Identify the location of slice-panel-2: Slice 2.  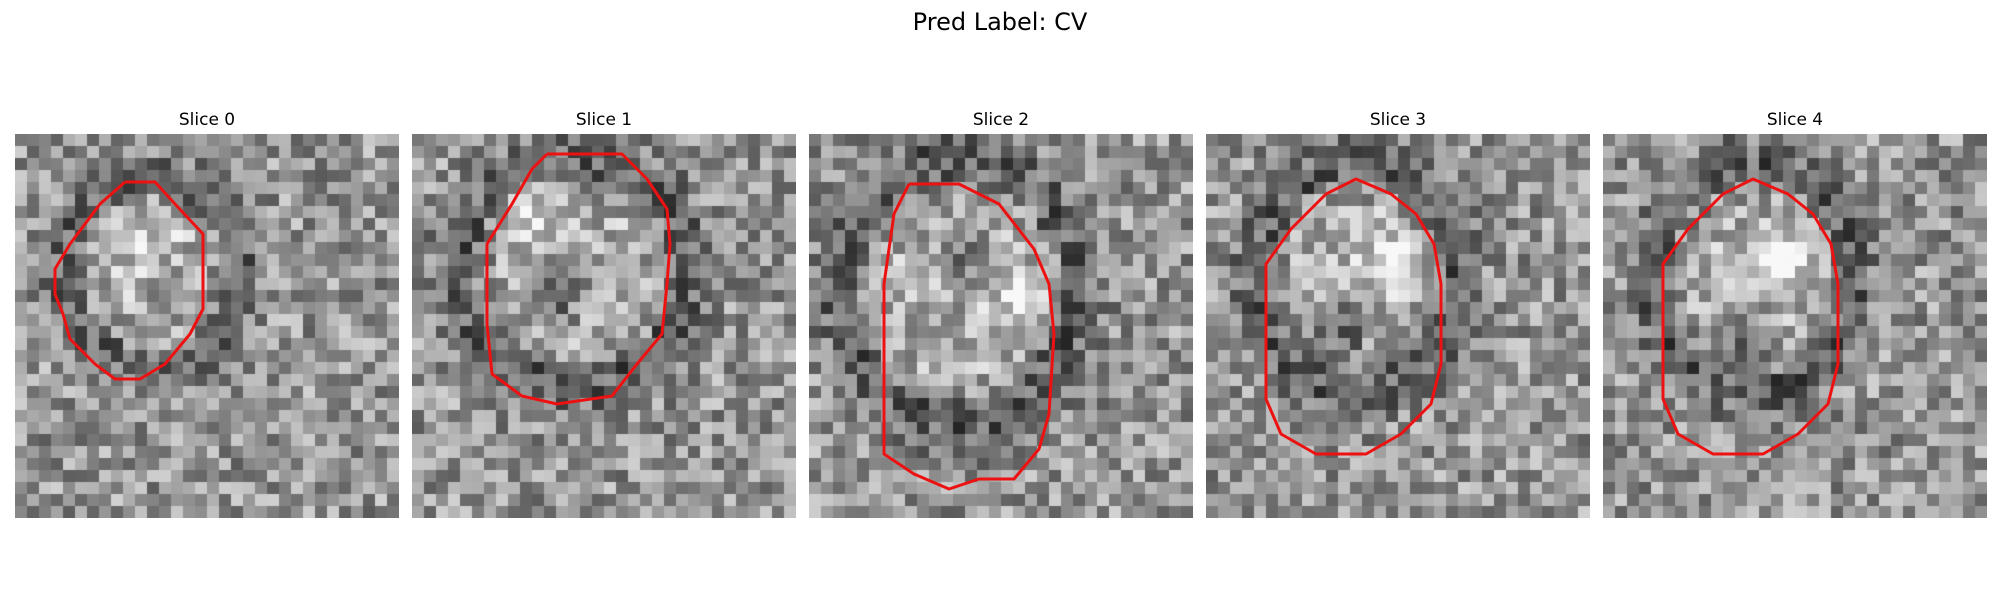
(1001, 313).